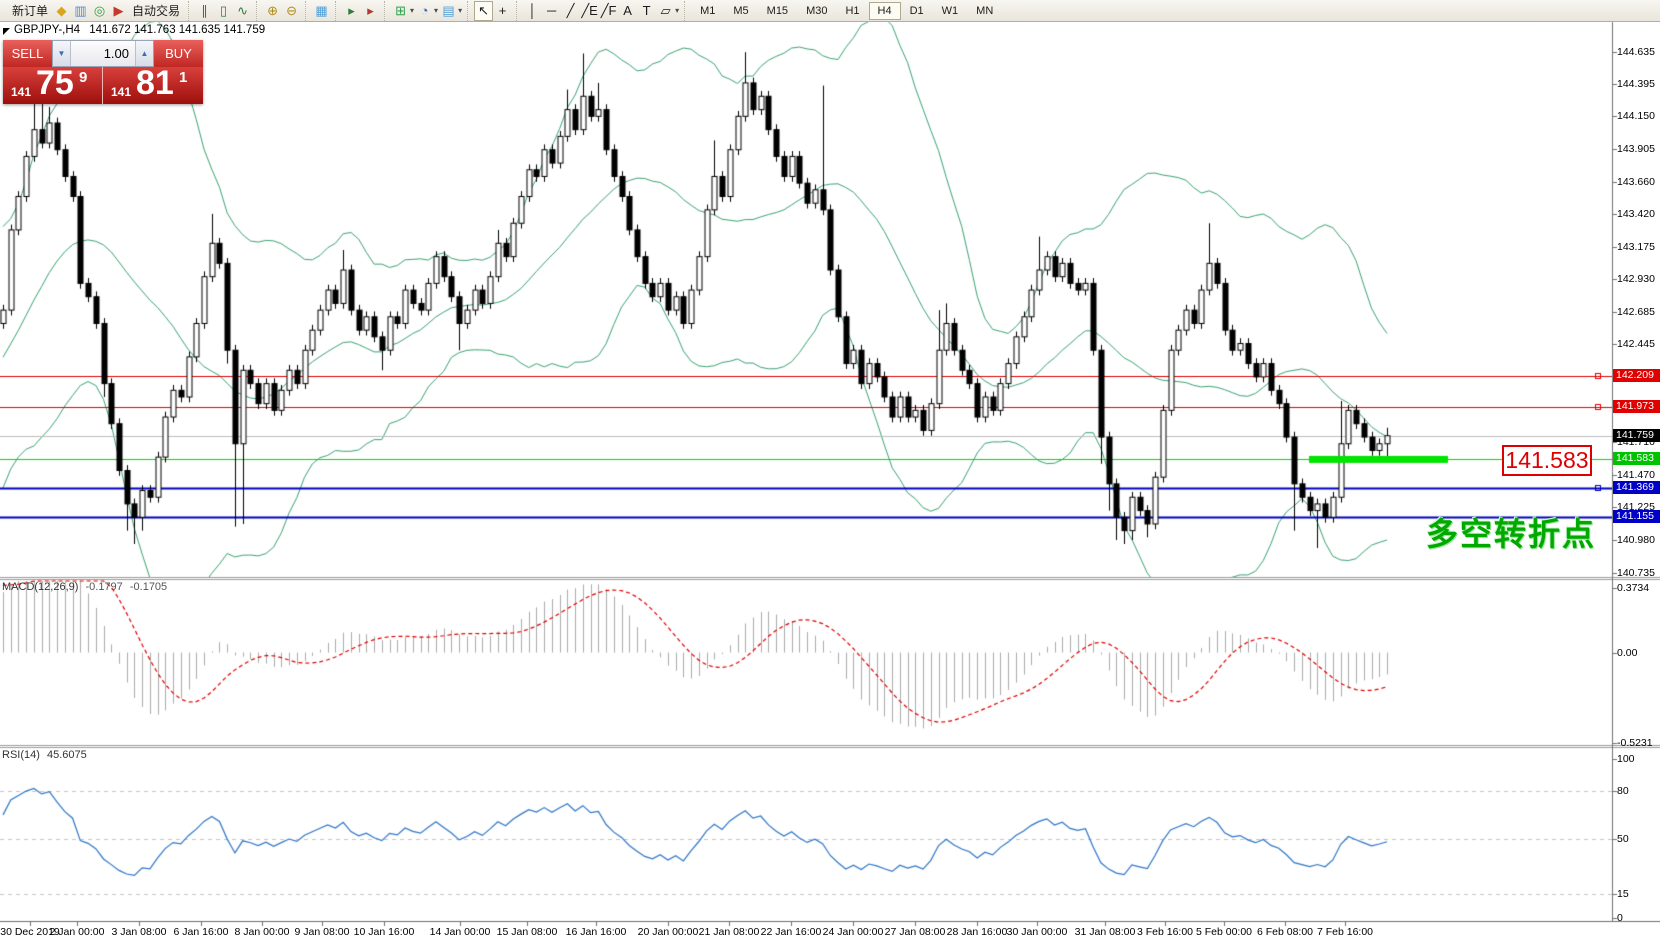 The width and height of the screenshot is (1660, 940). What do you see at coordinates (916, 10) in the screenshot?
I see `tf-d1: D1` at bounding box center [916, 10].